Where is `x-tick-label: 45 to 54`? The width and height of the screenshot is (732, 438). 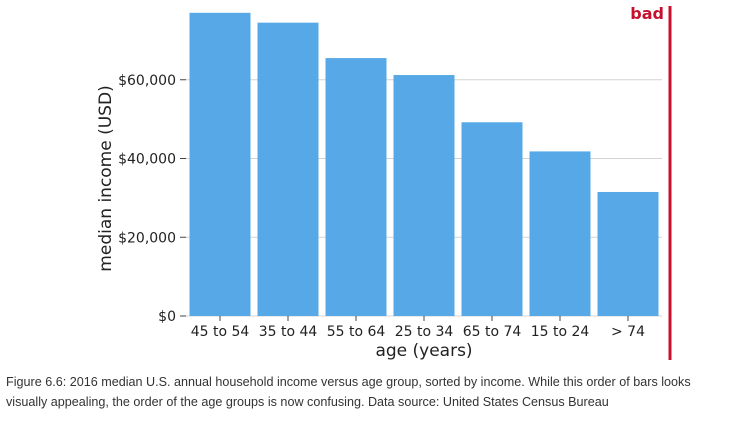
x-tick-label: 45 to 54 is located at coordinates (220, 332).